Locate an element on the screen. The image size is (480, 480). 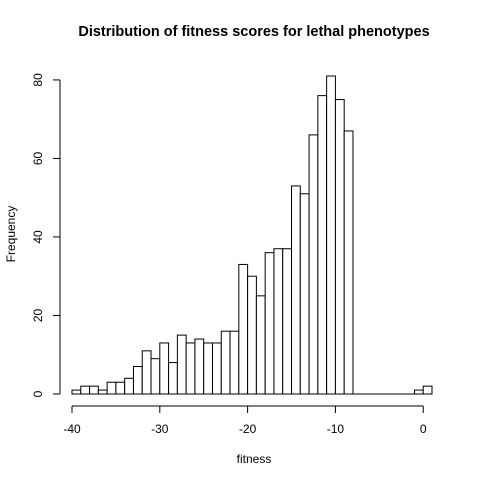
y-tick-label: 0 is located at coordinates (38, 393).